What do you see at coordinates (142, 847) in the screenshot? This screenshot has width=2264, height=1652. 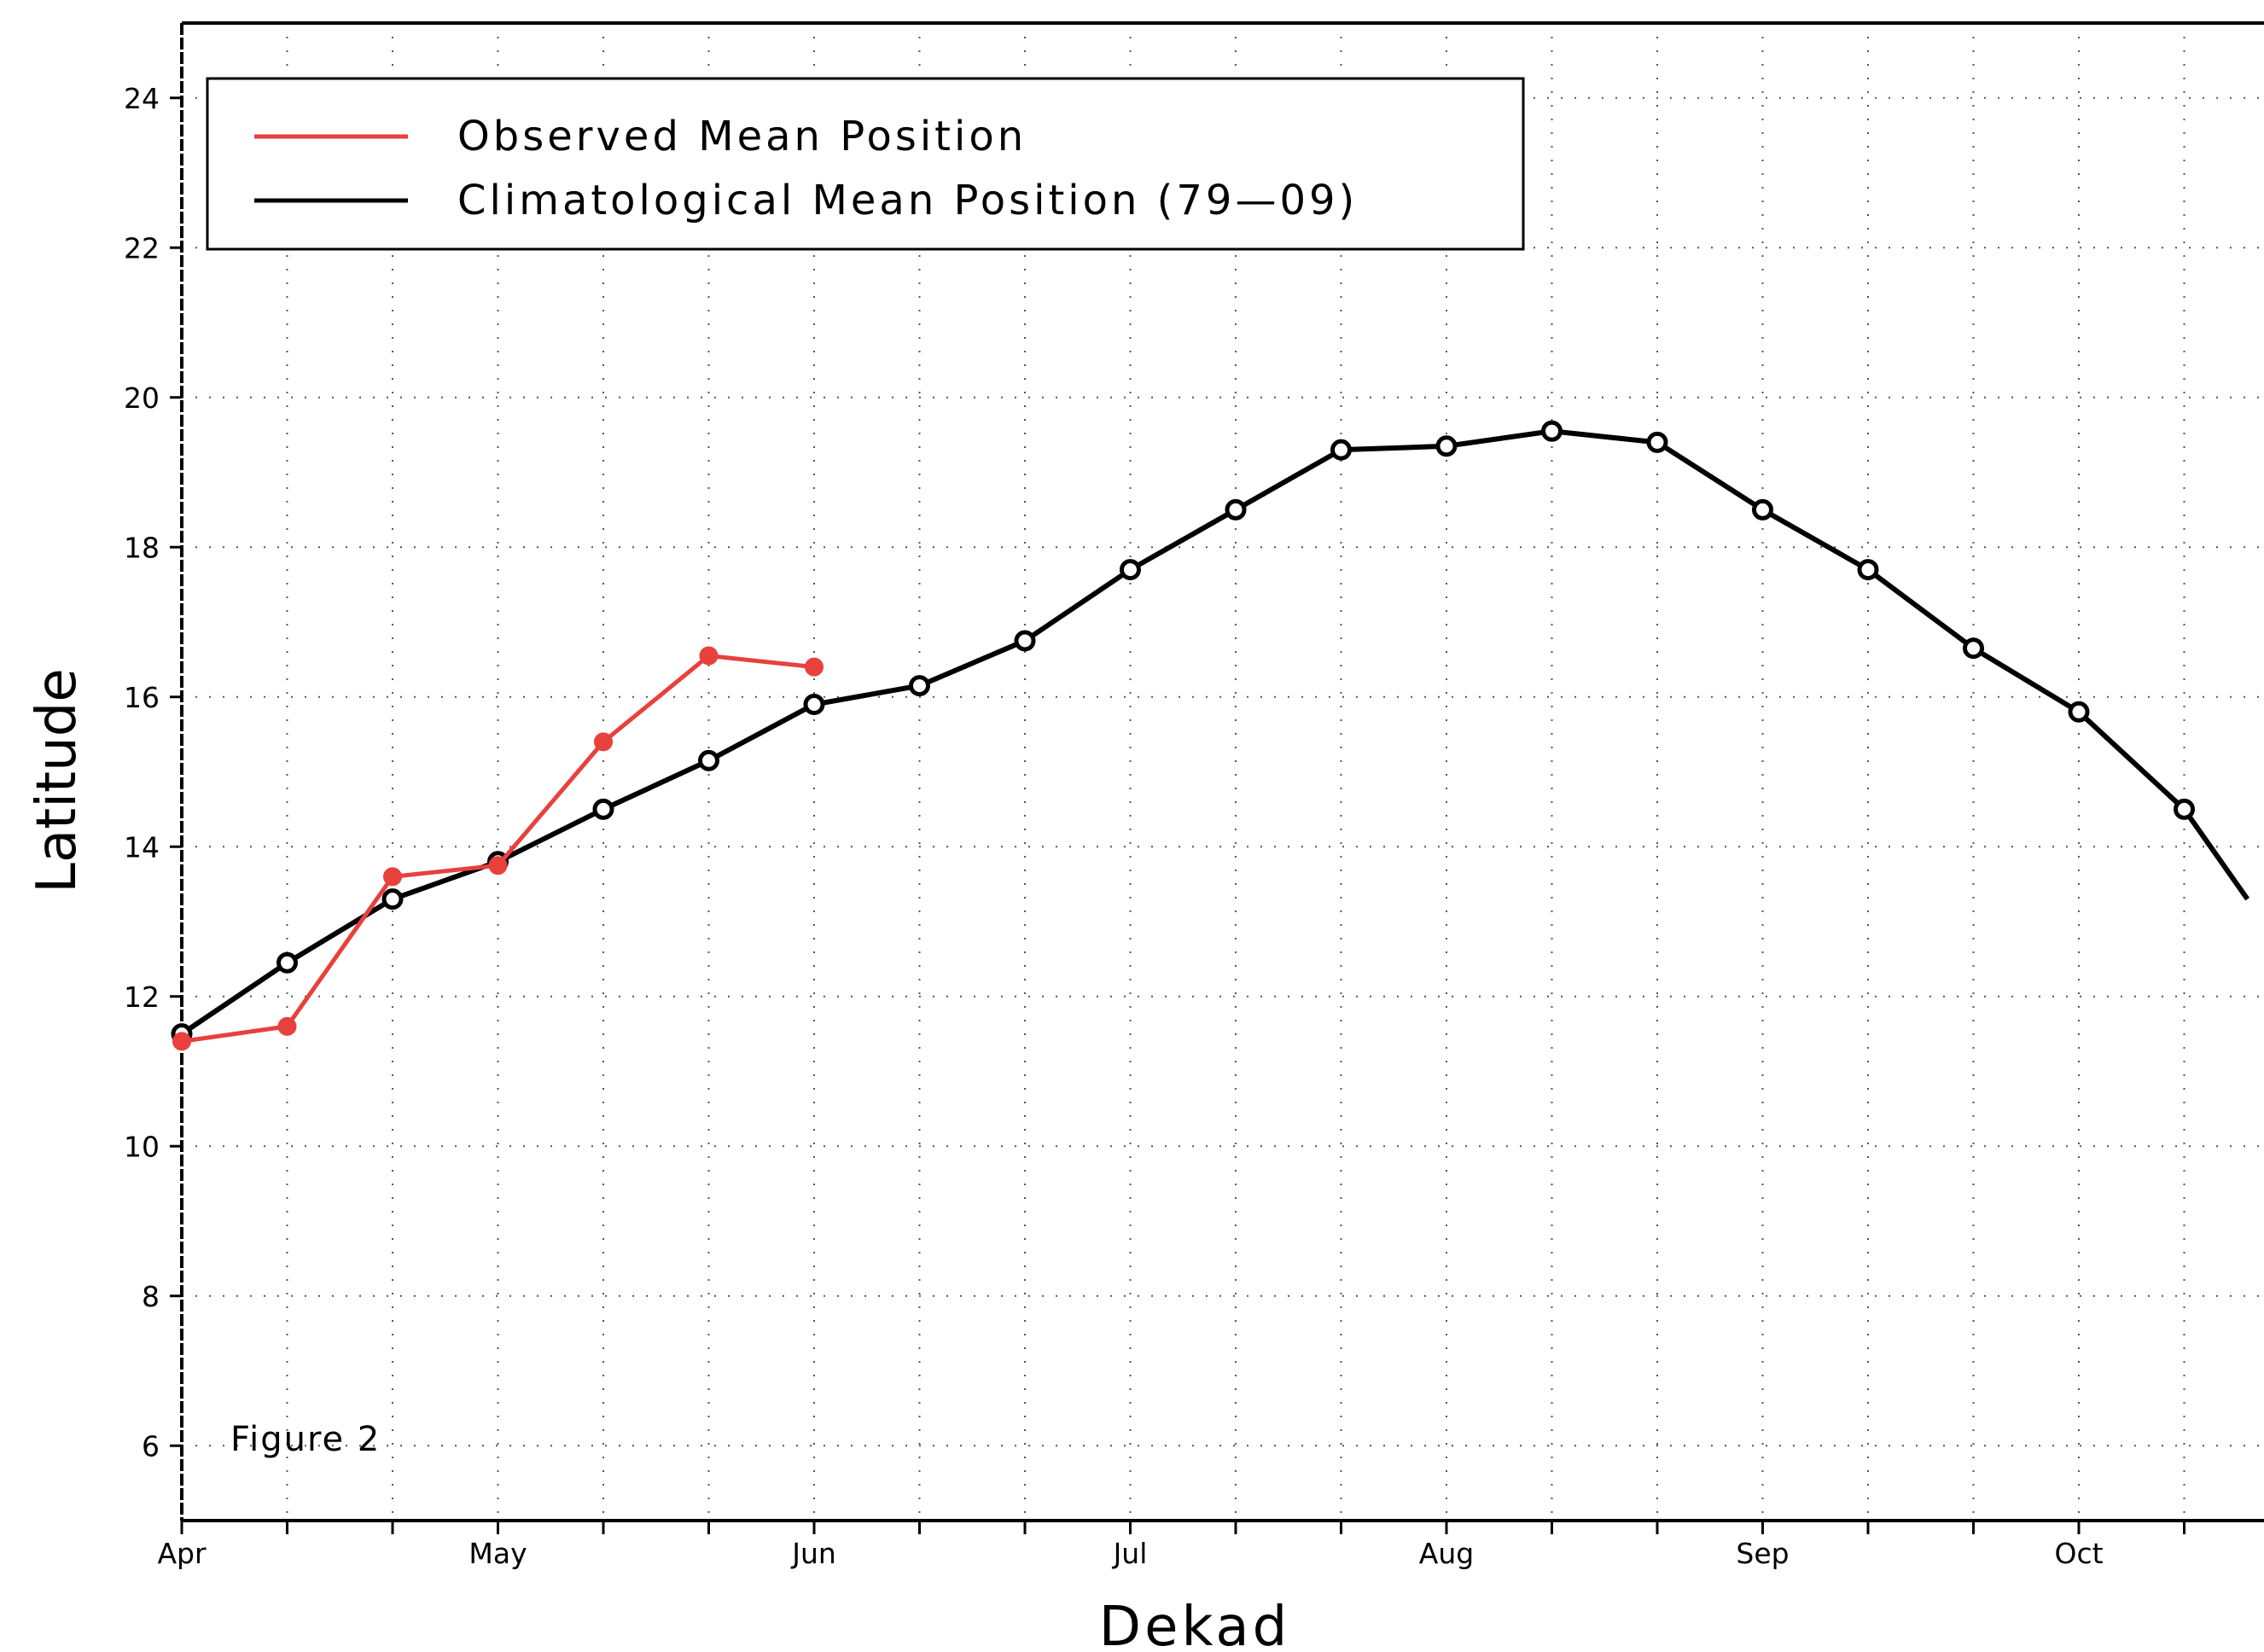 I see `y-tick-label: 14` at bounding box center [142, 847].